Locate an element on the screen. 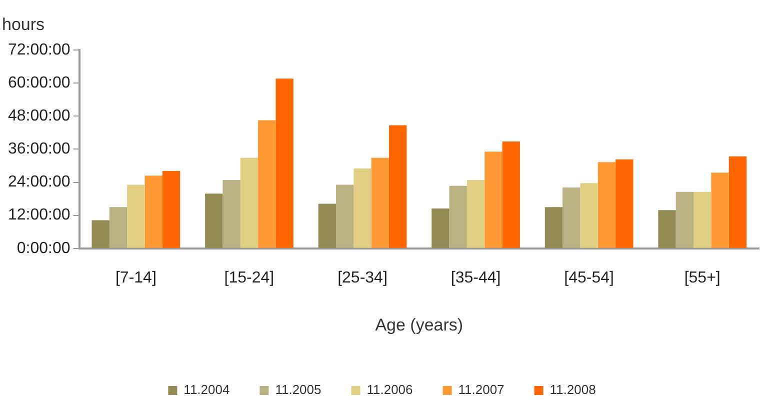 This screenshot has width=769, height=407. y-tick-label: 24:00:00 is located at coordinates (39, 182).